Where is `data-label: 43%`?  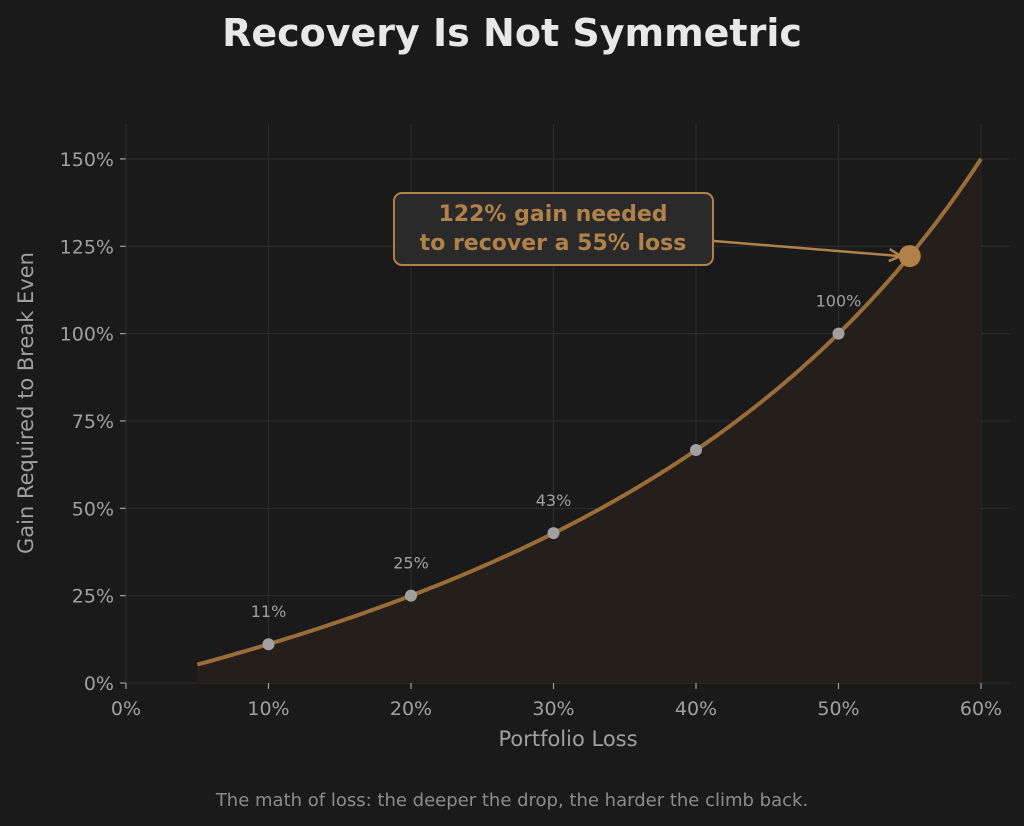
data-label: 43% is located at coordinates (554, 500).